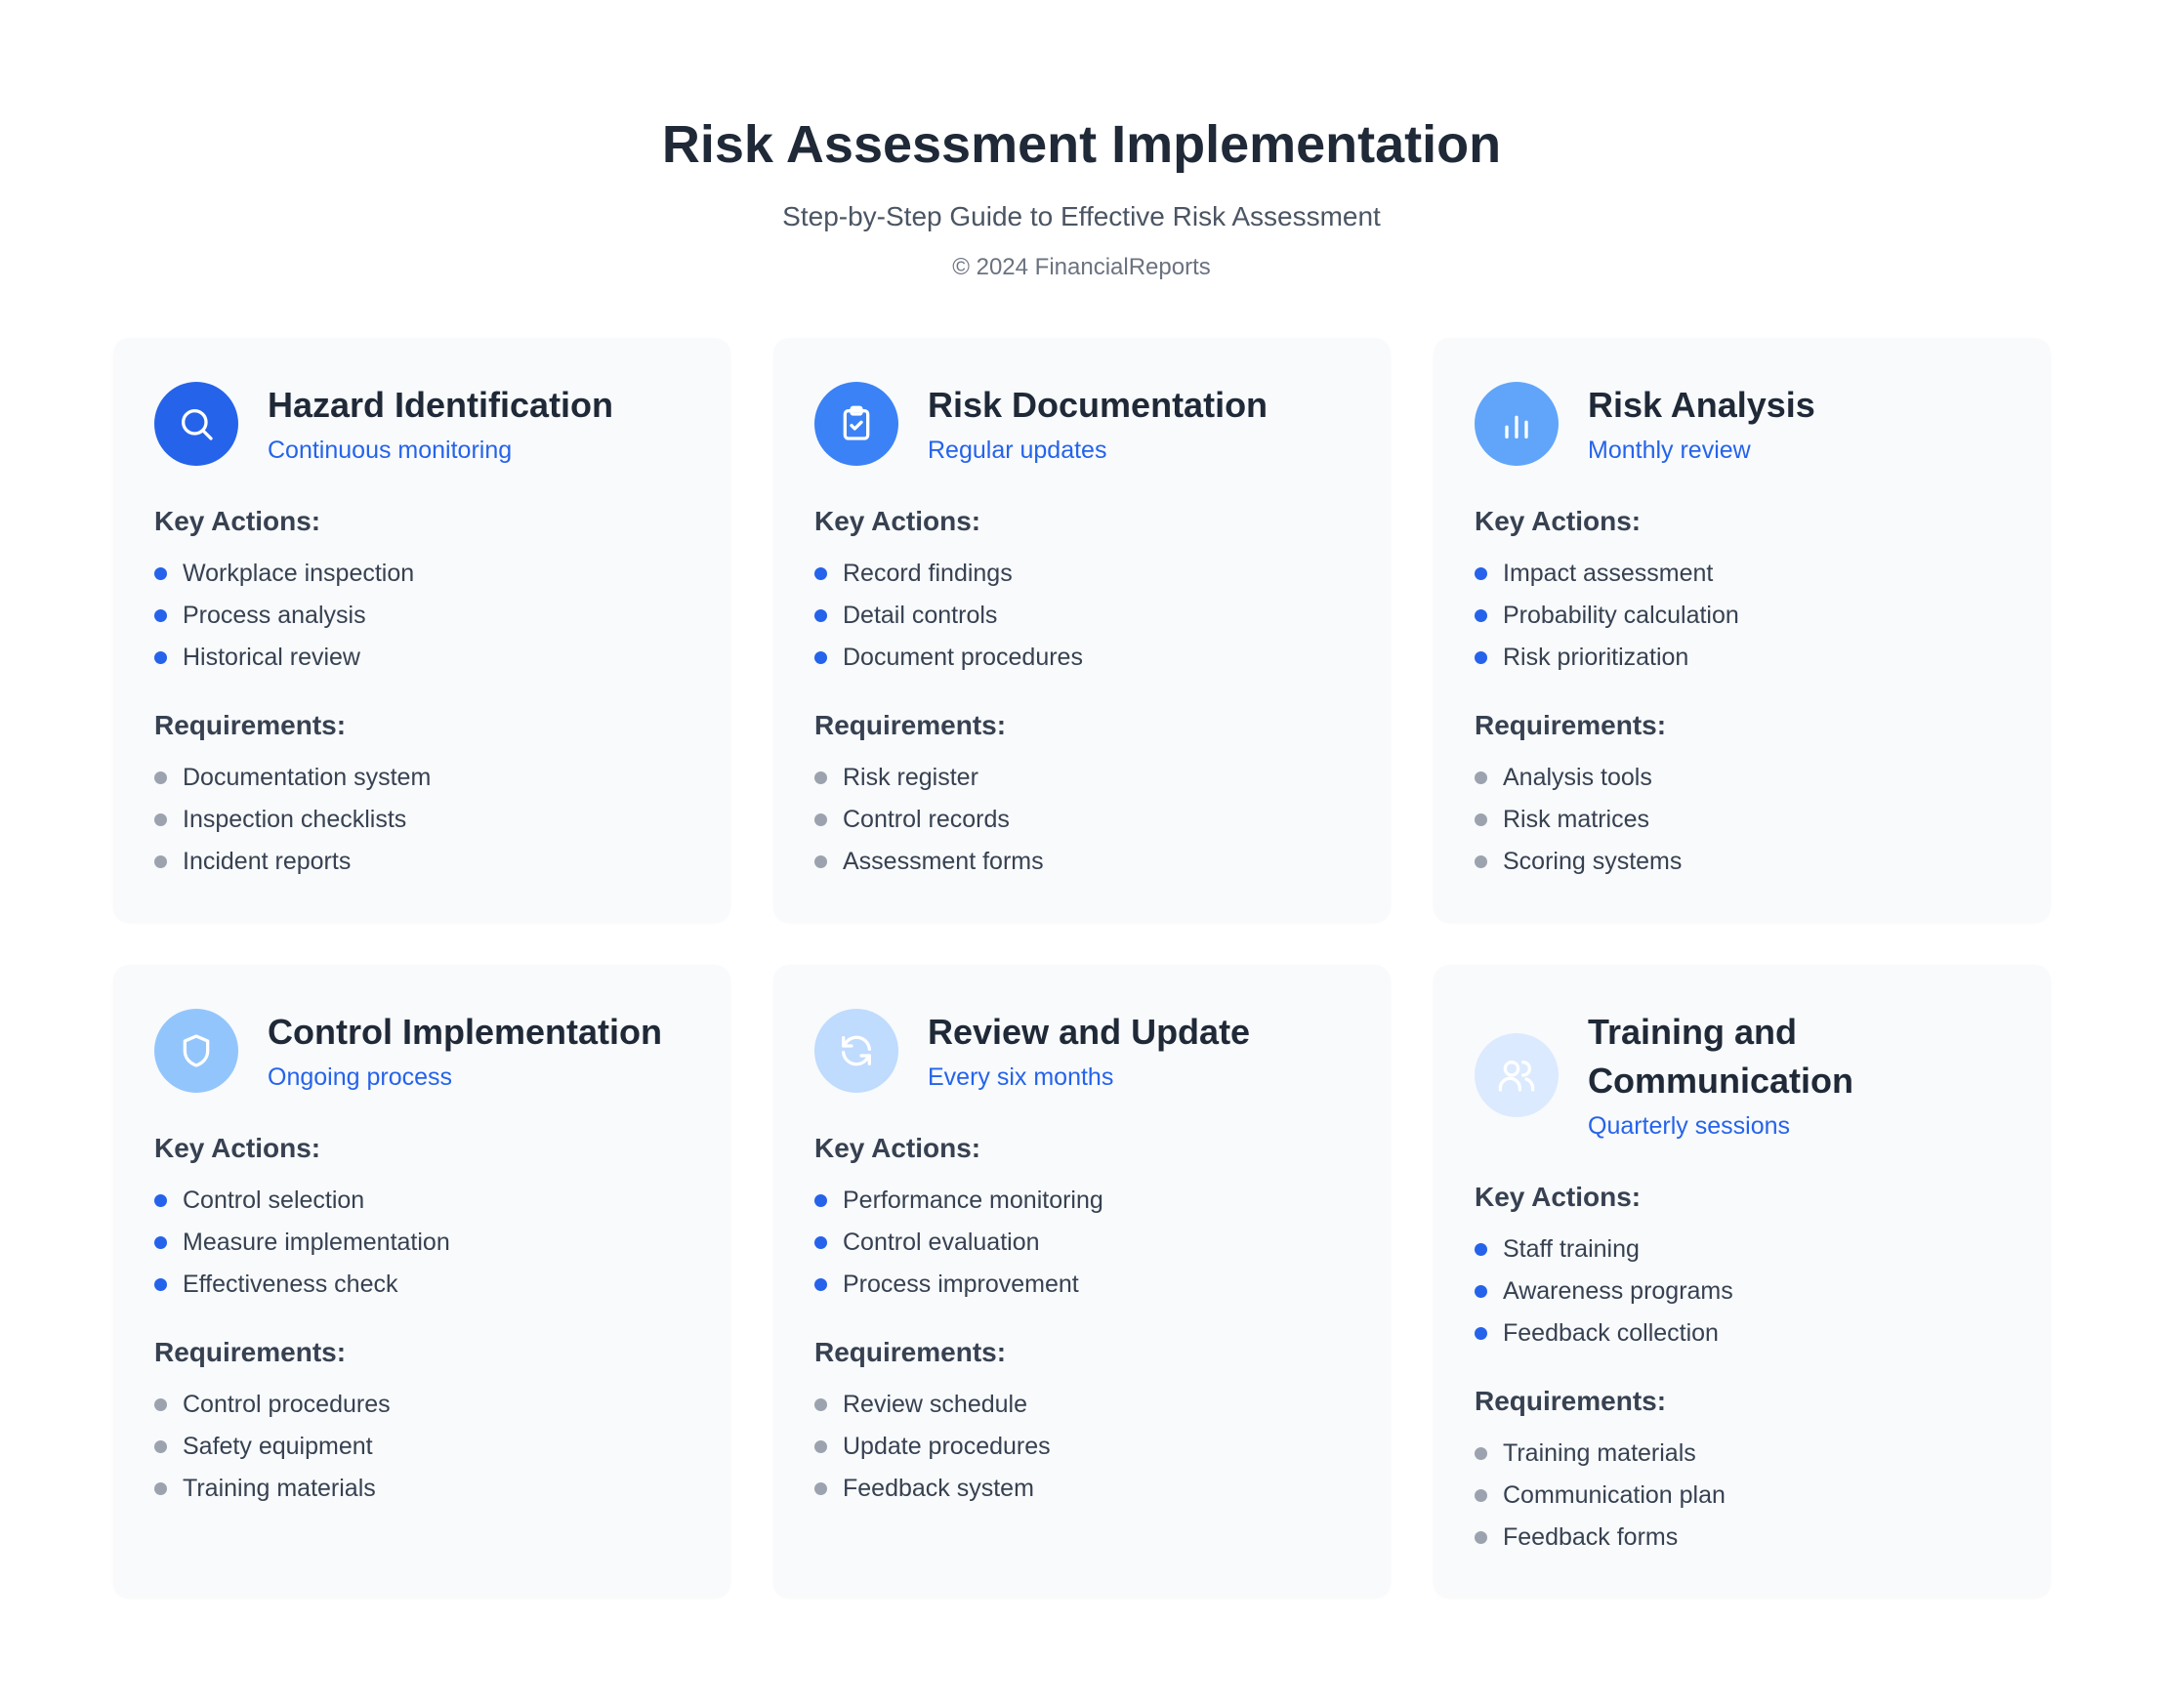 Image resolution: width=2163 pixels, height=1708 pixels. Describe the element at coordinates (1082, 1405) in the screenshot. I see `requirements-item: Review schedule` at that location.